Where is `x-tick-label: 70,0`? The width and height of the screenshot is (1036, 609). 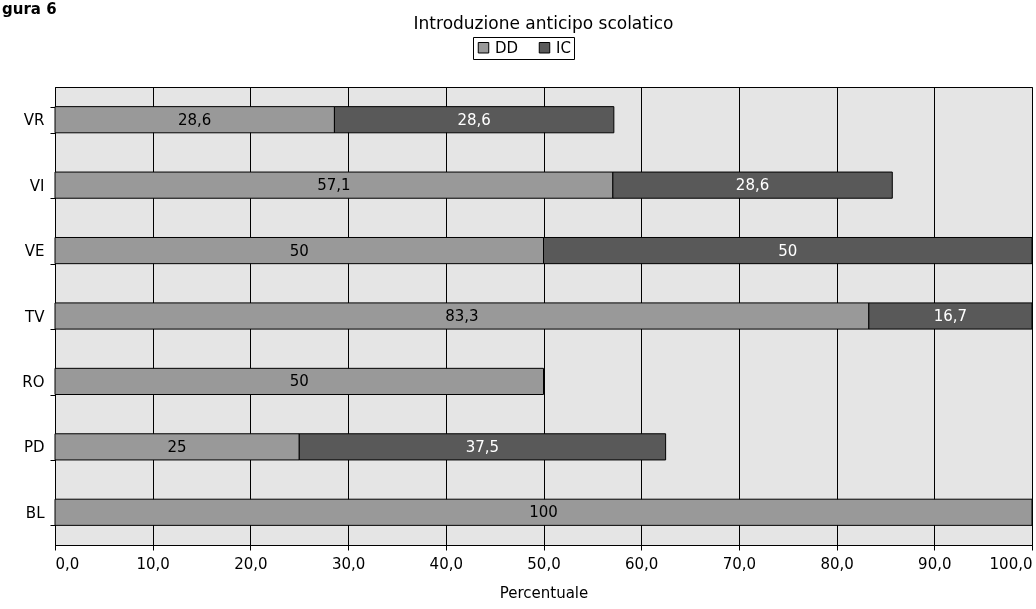
x-tick-label: 70,0 is located at coordinates (739, 563).